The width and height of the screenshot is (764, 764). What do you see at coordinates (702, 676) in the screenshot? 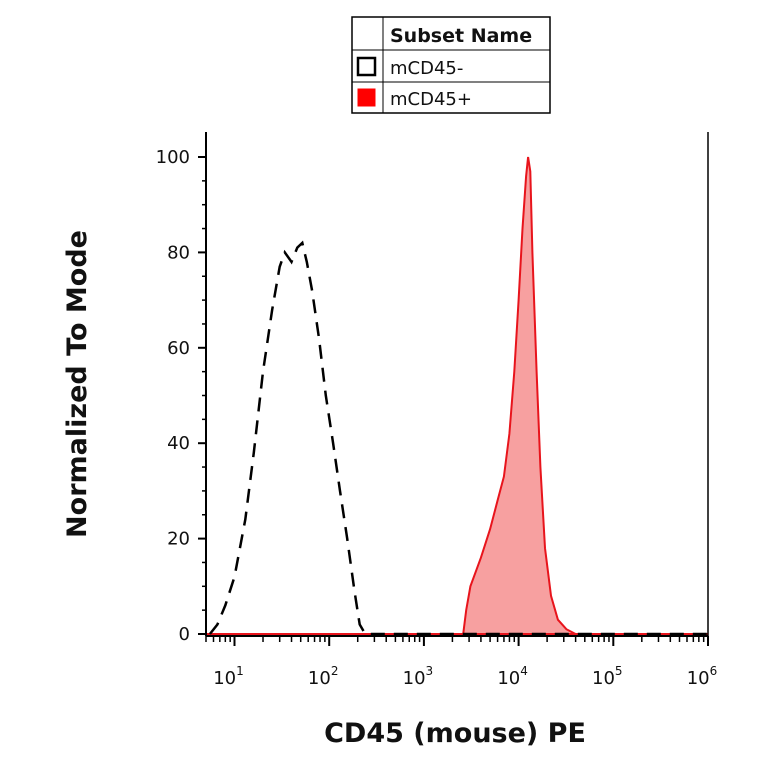
I see `x-tick-label: 10⁶` at bounding box center [702, 676].